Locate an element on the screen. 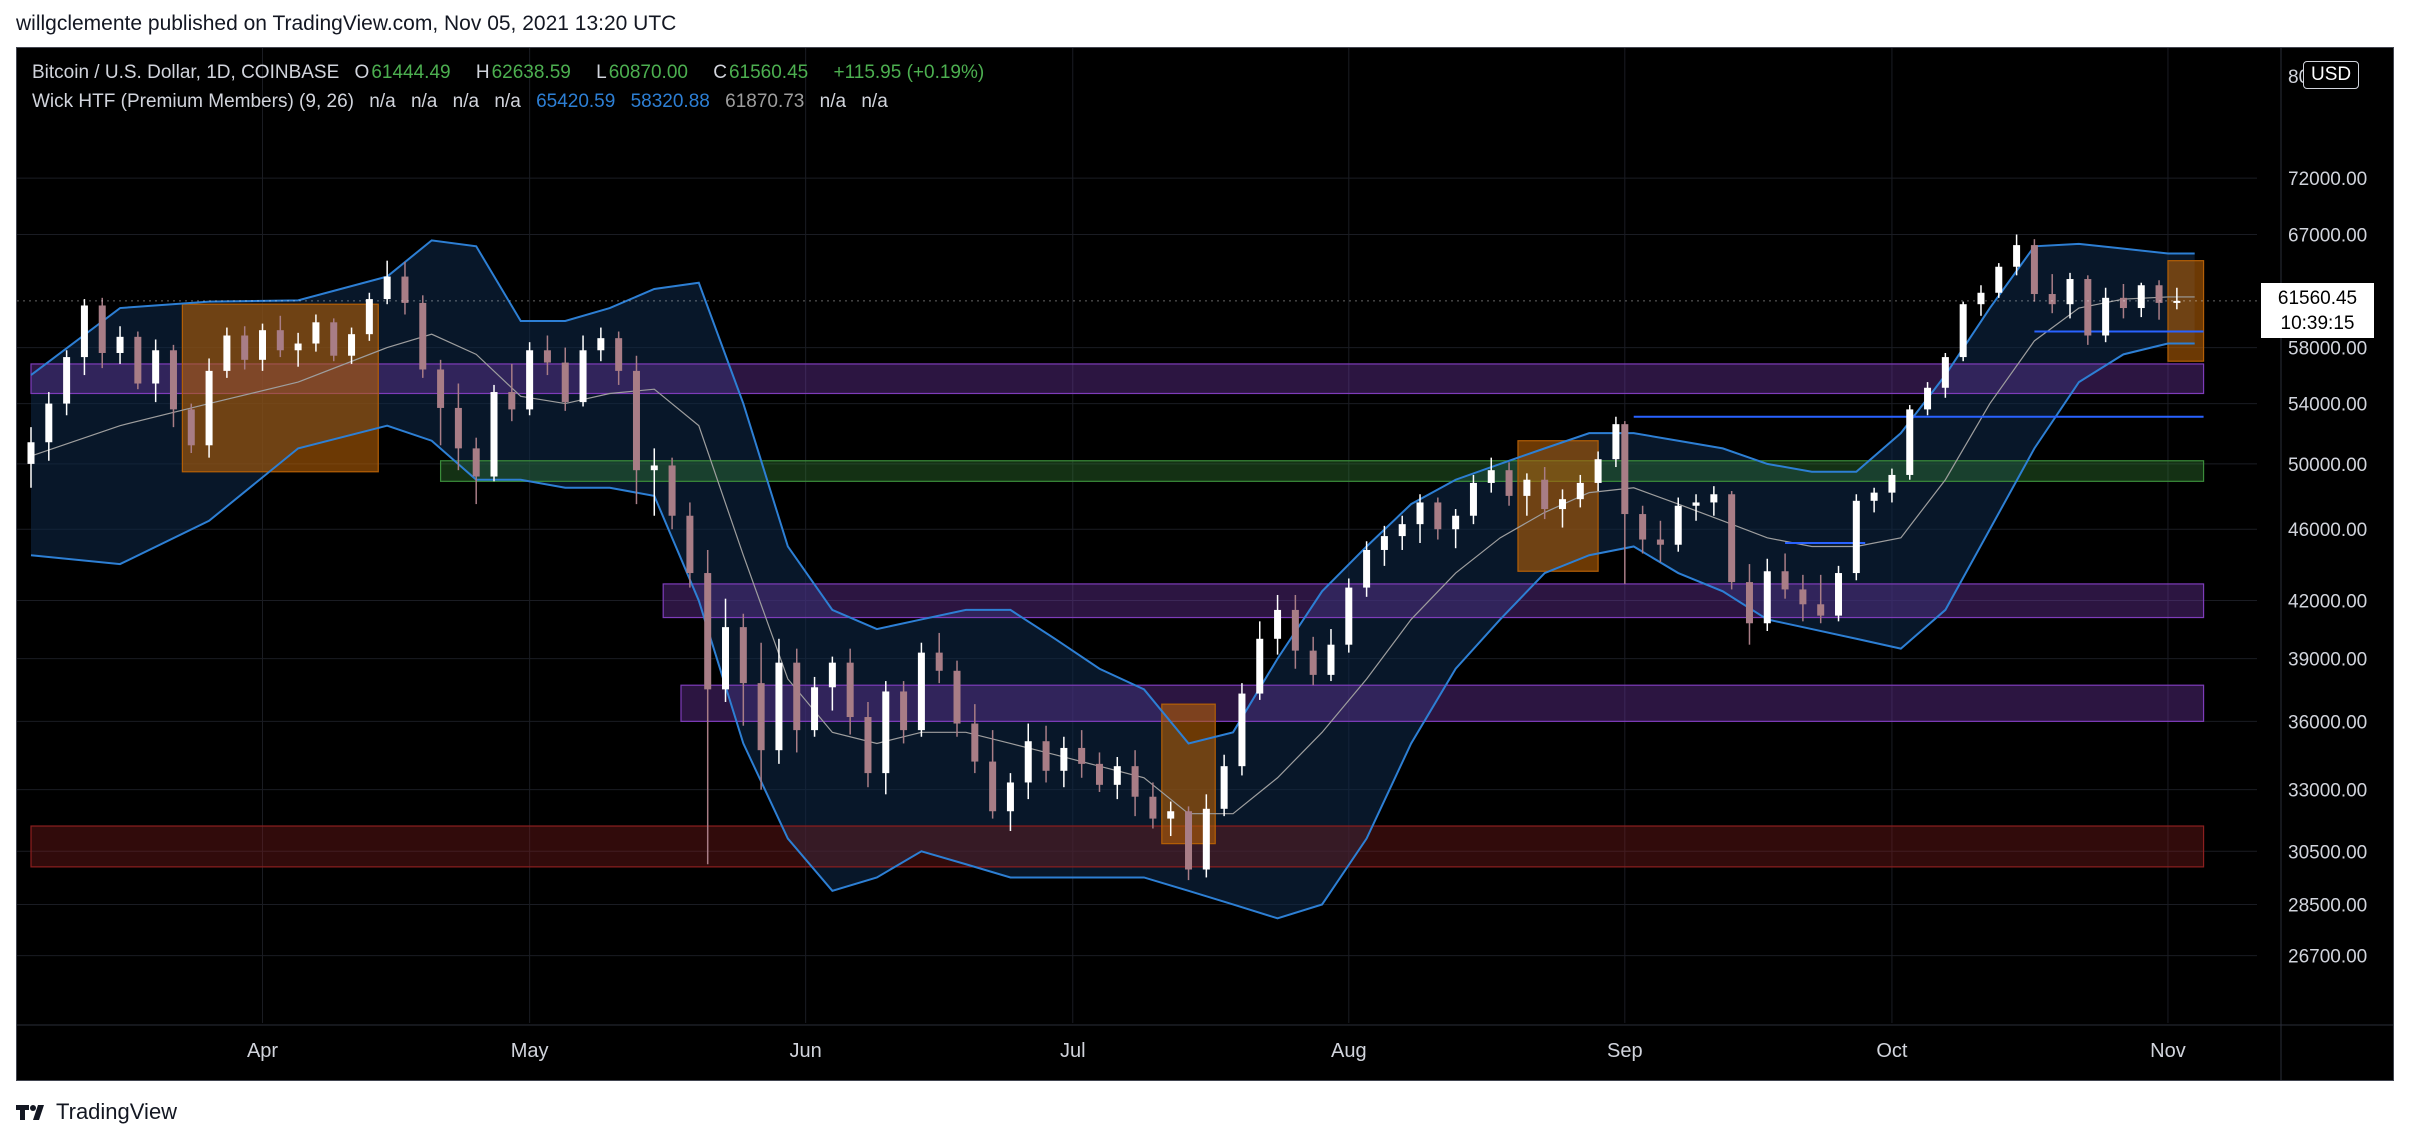 This screenshot has width=2410, height=1144. footer-brand-label: TradingView is located at coordinates (117, 1111).